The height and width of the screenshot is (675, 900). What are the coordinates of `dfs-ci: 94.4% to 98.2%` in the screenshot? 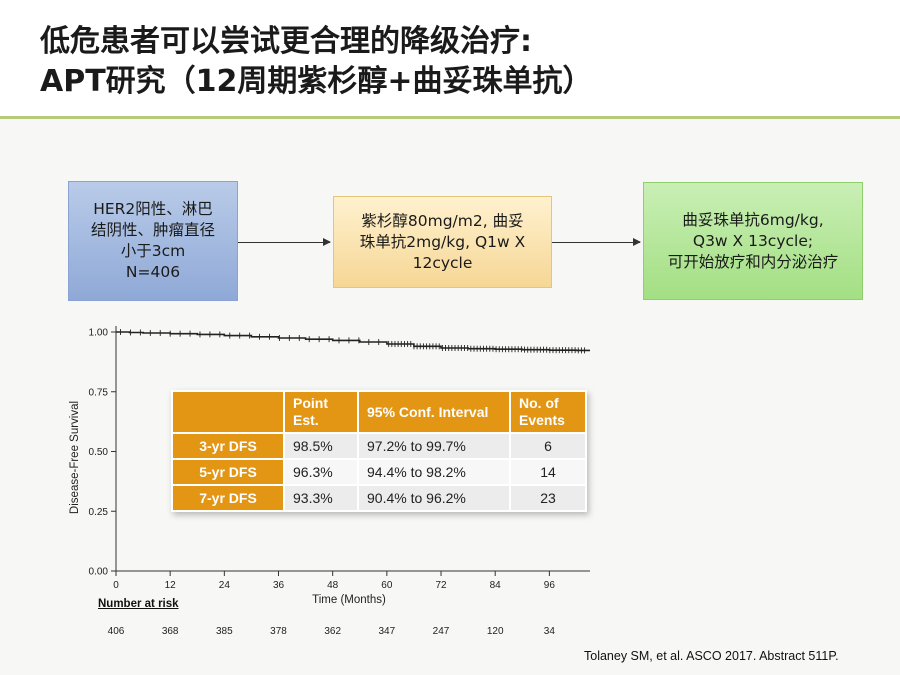 It's located at (434, 472).